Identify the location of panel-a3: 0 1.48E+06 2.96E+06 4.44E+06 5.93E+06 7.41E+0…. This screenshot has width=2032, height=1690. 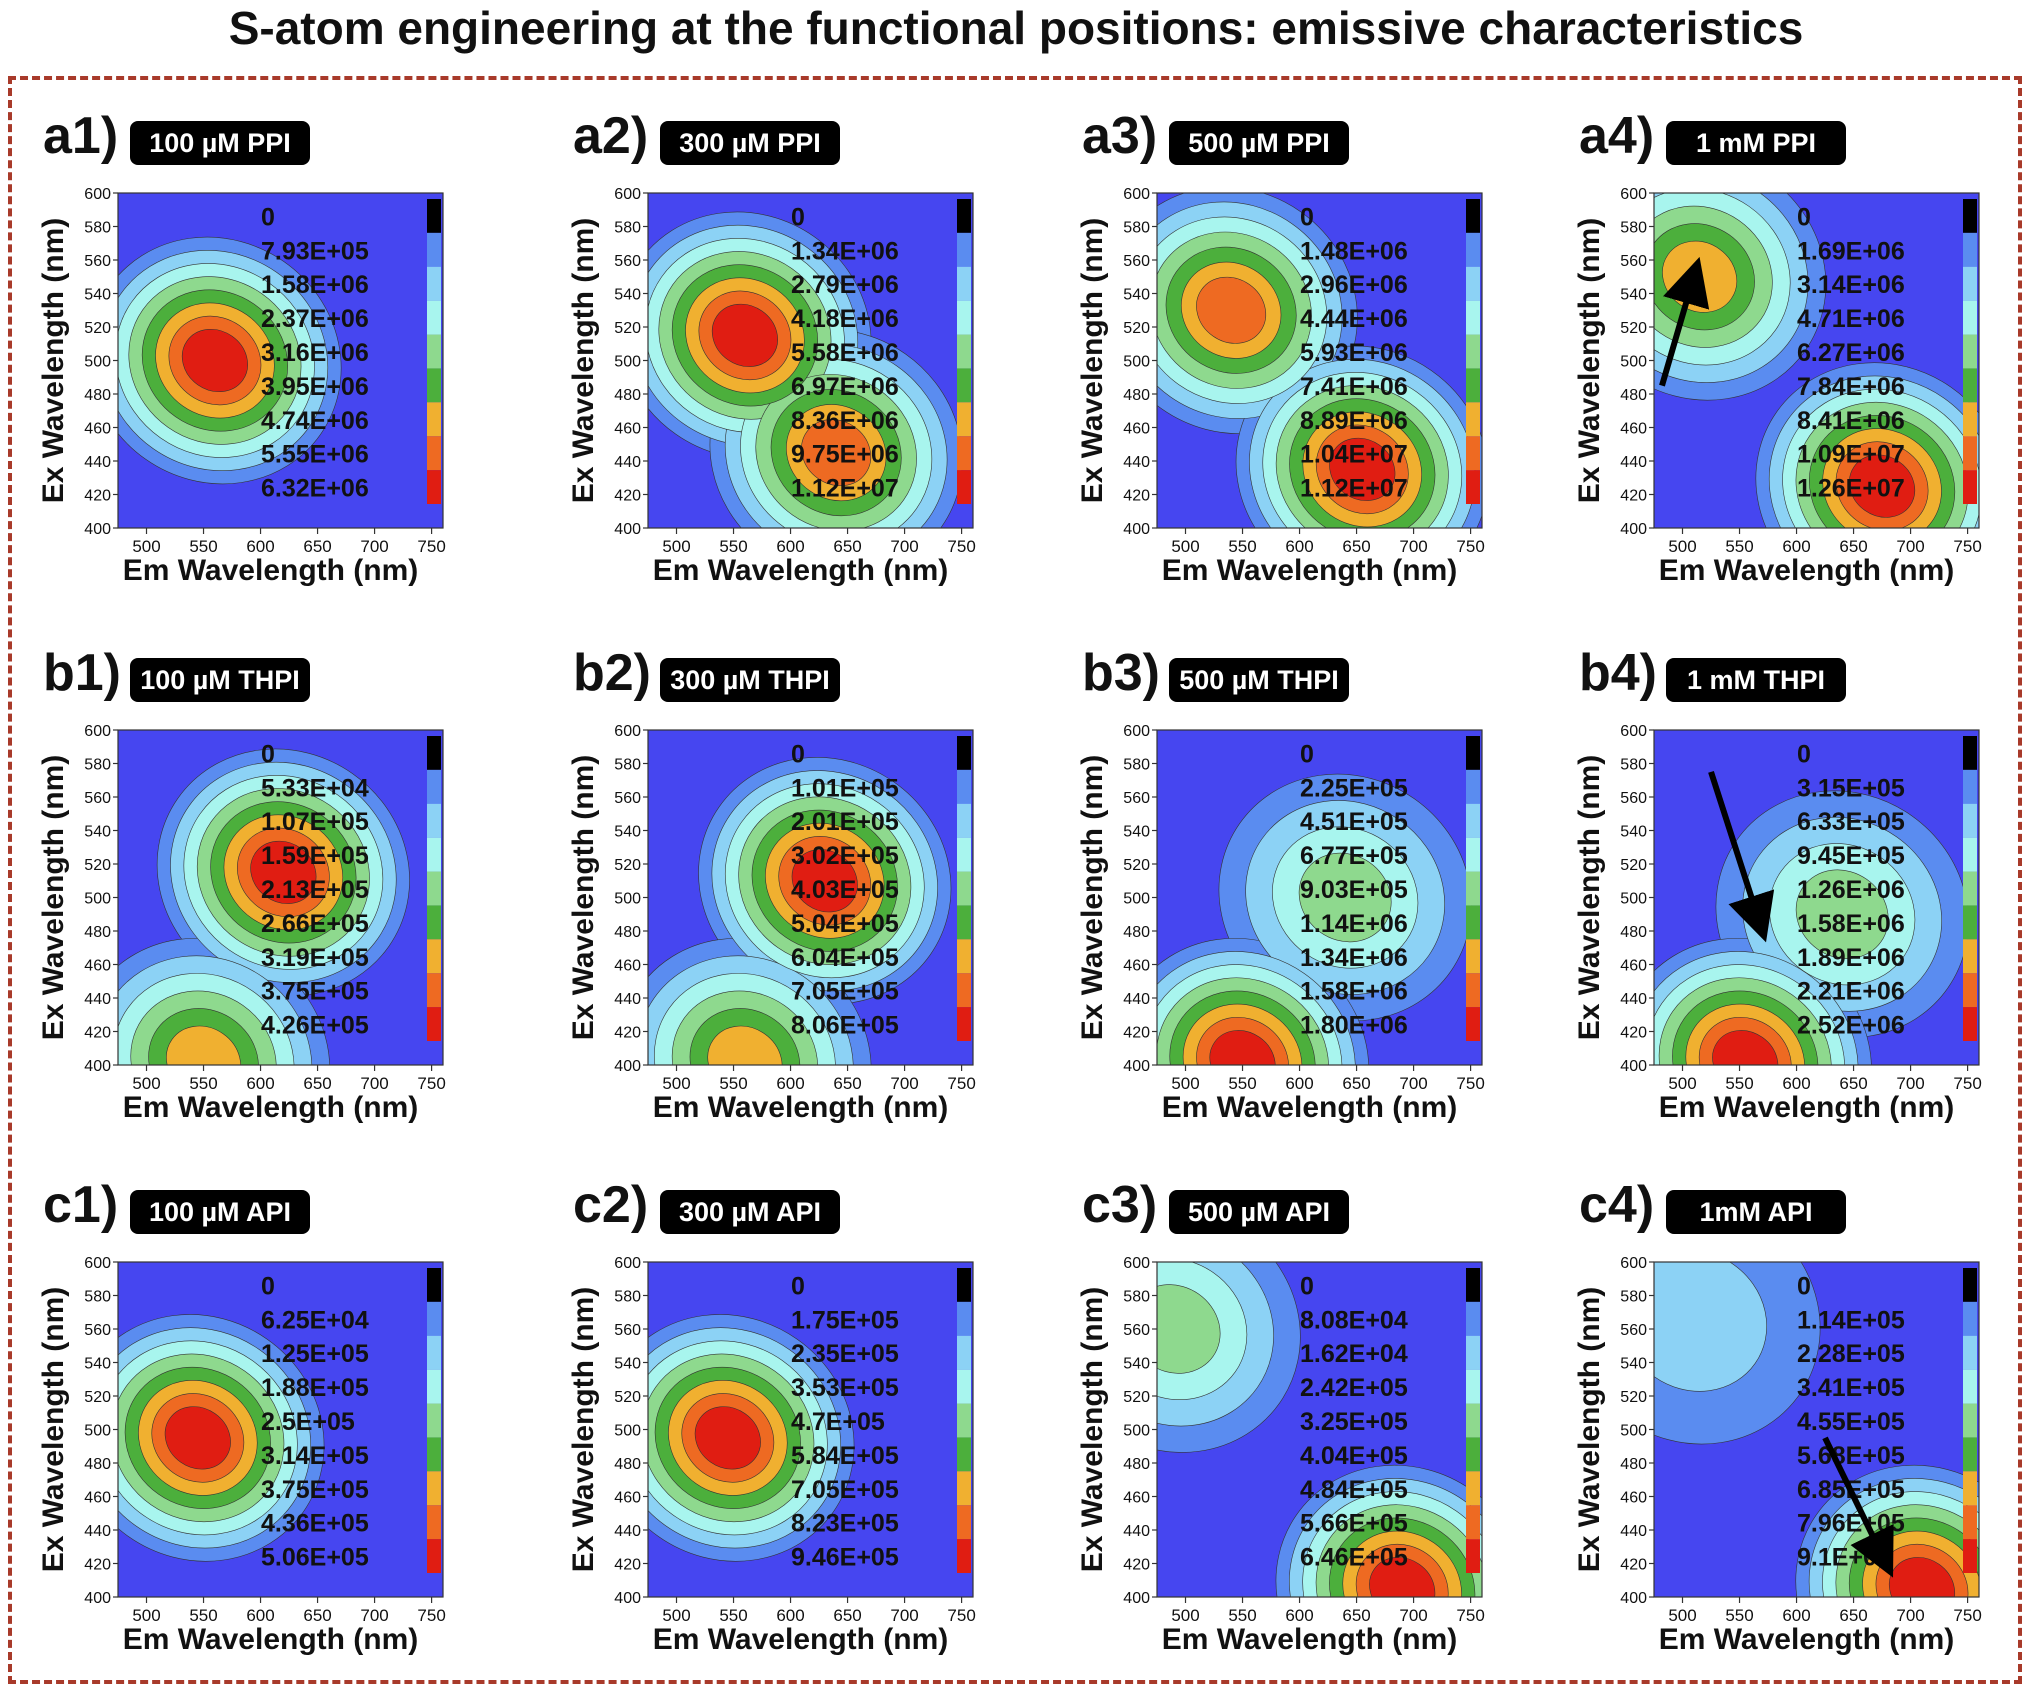
(1280, 347).